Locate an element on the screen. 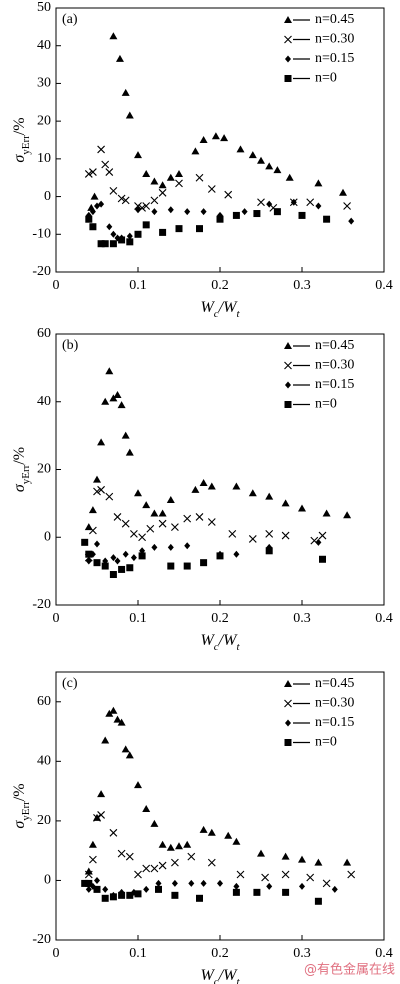  y-tick-label: 50 is located at coordinates (44, 7).